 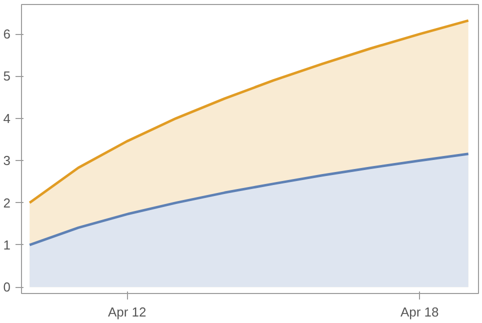 I want to click on y-tick-label: 3, so click(x=7, y=160).